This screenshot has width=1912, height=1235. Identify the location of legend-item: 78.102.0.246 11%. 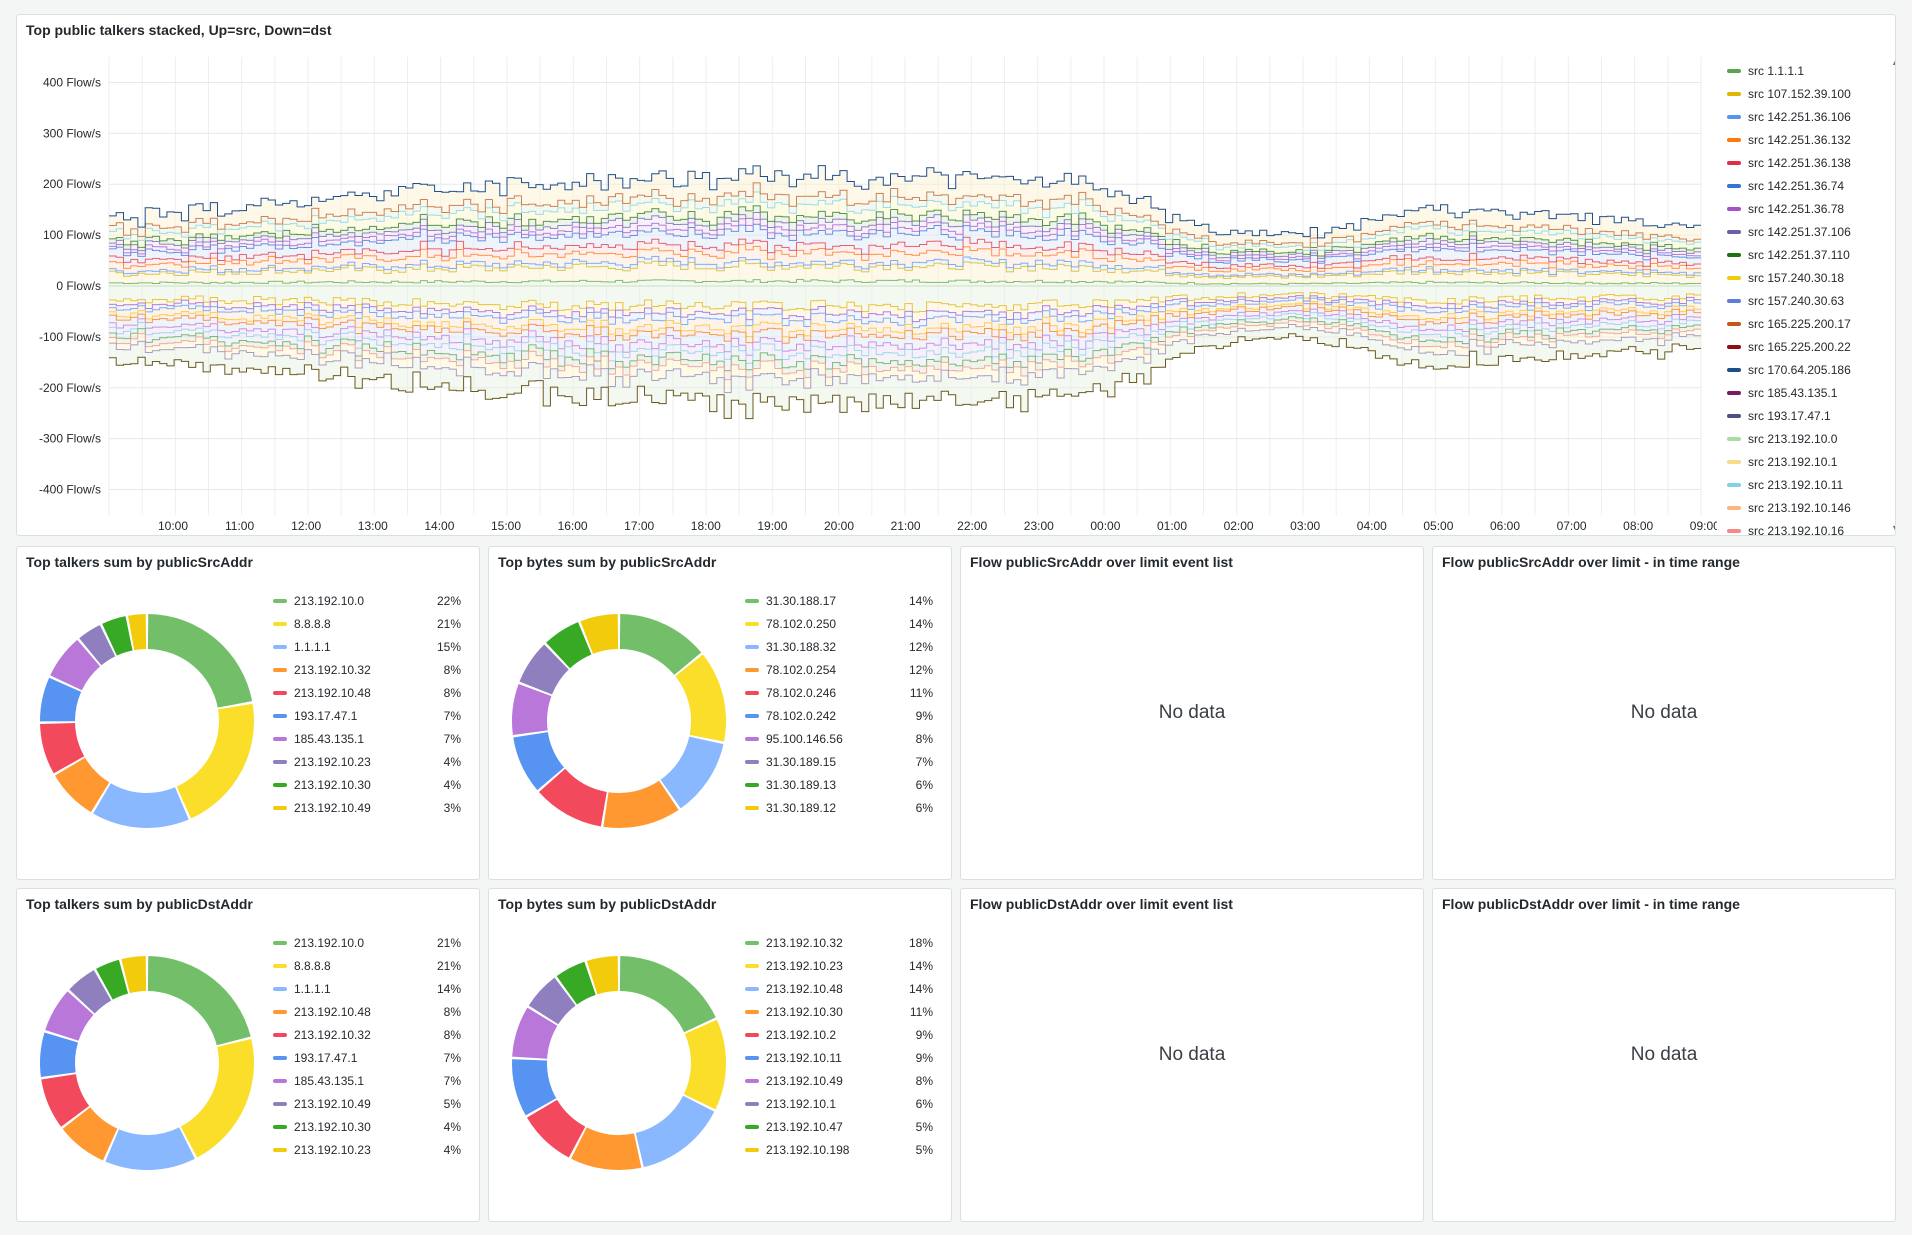
(839, 692).